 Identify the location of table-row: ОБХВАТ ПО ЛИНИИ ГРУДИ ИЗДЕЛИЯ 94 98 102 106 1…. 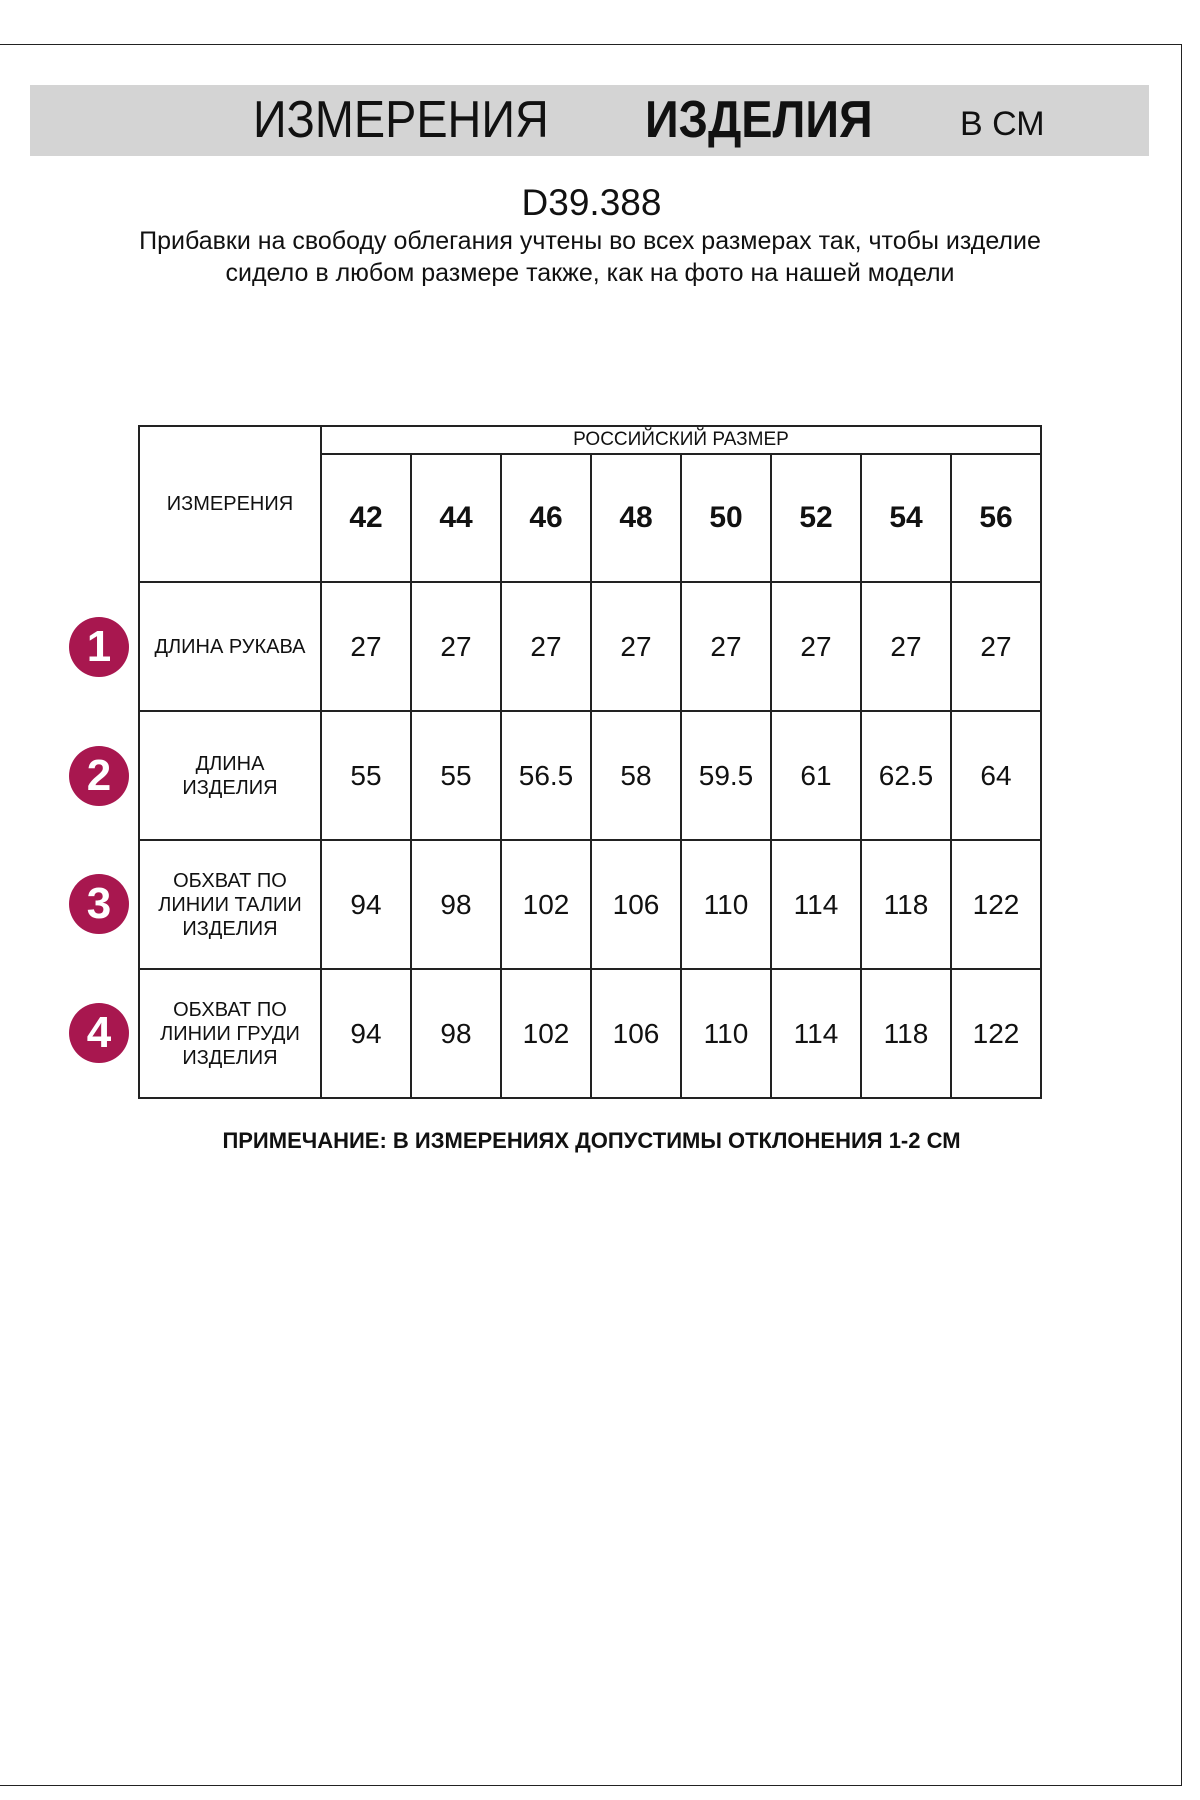
(590, 1033).